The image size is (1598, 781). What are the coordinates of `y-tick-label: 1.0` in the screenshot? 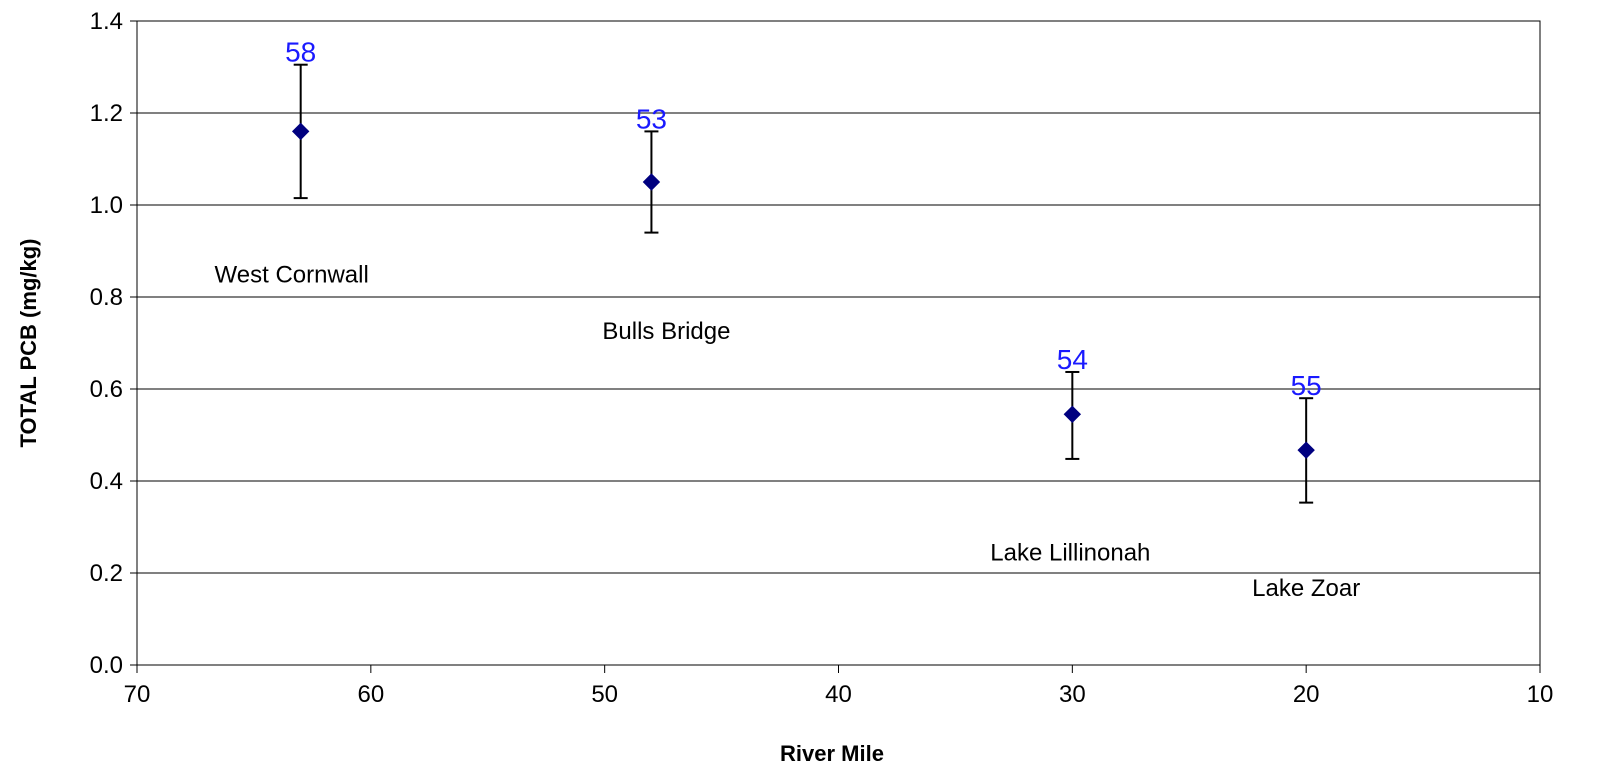 It's located at (106, 205).